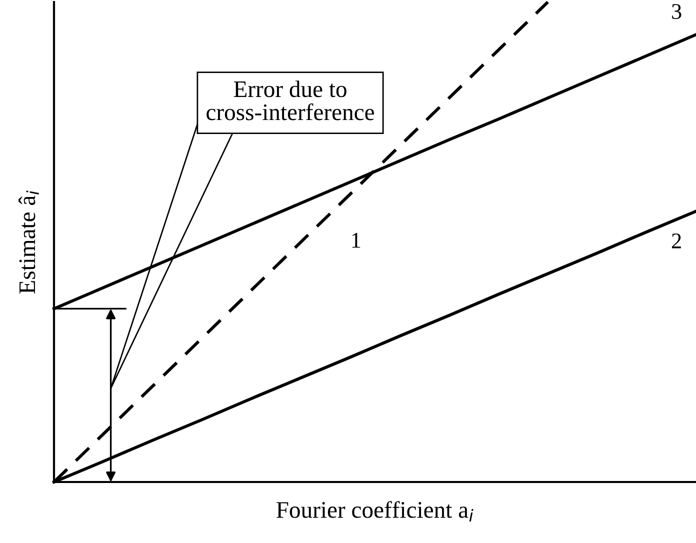 This screenshot has width=696, height=543. I want to click on series-label: 3, so click(677, 12).